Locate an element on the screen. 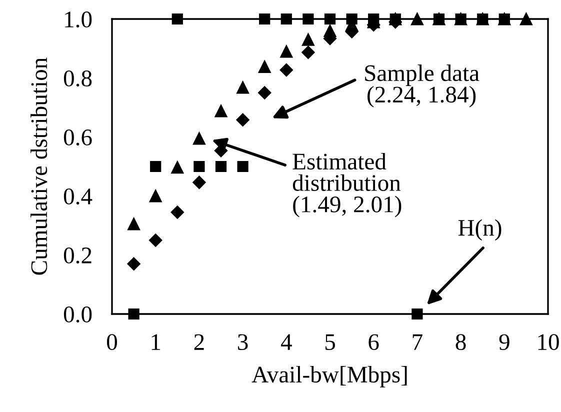  y-tick-label: 0.2 is located at coordinates (78, 255).